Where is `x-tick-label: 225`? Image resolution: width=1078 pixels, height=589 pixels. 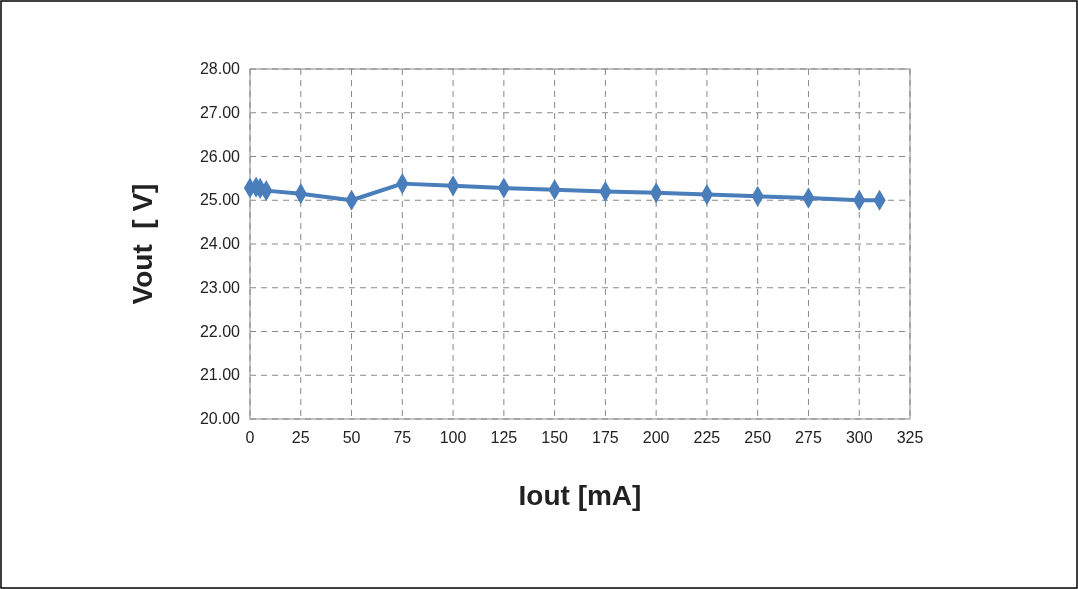 x-tick-label: 225 is located at coordinates (707, 437).